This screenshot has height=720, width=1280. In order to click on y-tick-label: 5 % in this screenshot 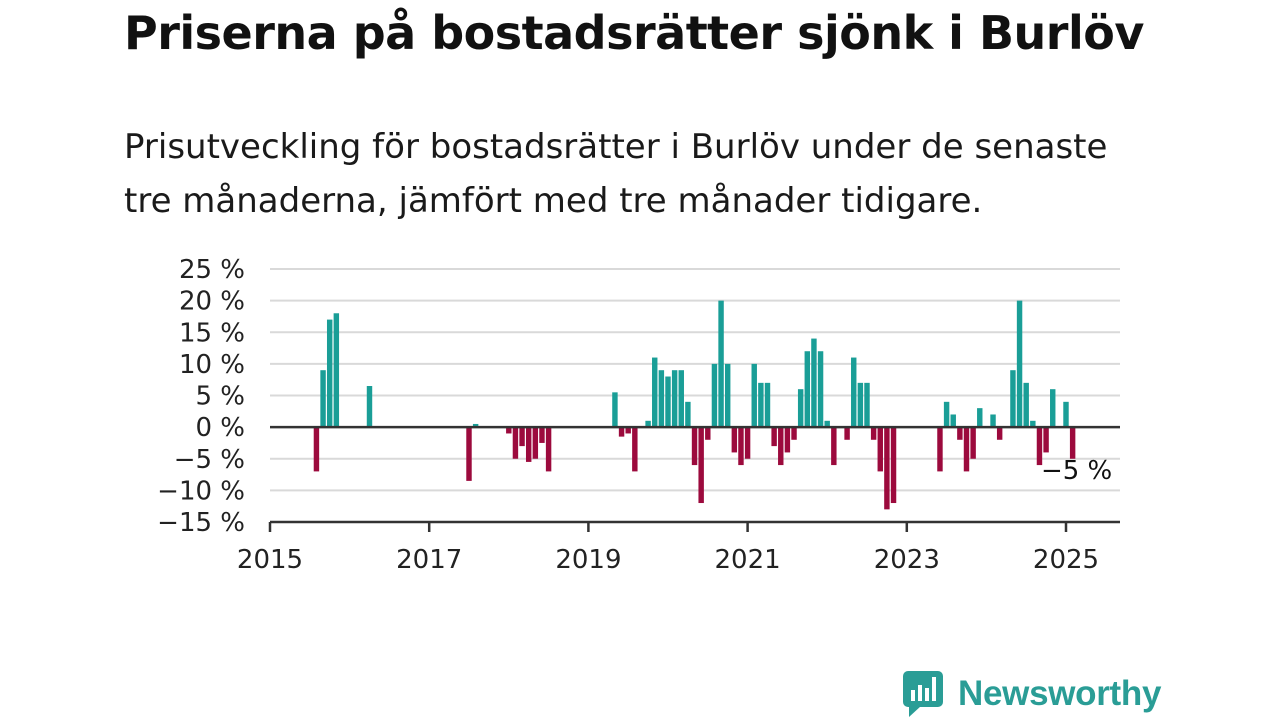, I will do `click(220, 397)`.